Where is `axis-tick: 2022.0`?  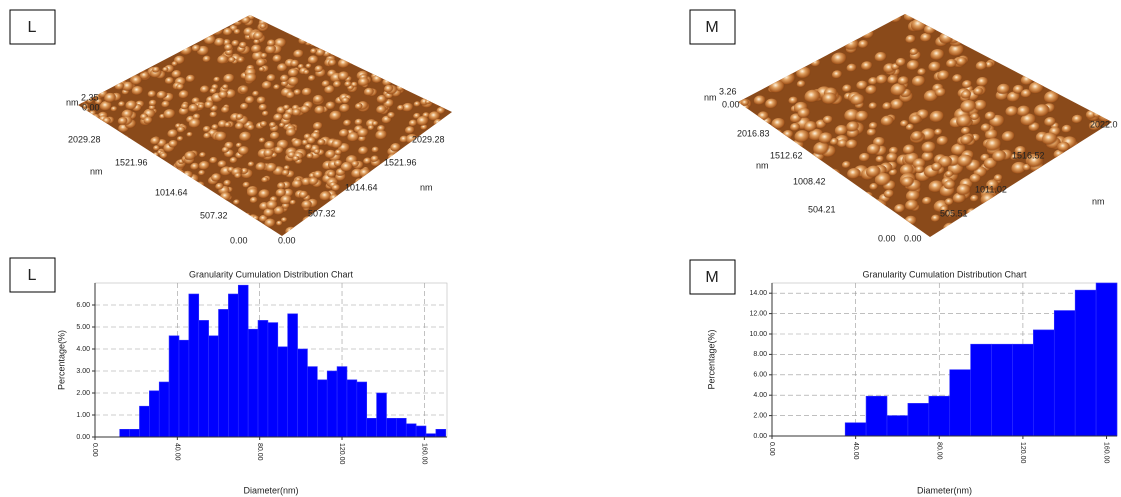
axis-tick: 2022.0 is located at coordinates (1104, 124).